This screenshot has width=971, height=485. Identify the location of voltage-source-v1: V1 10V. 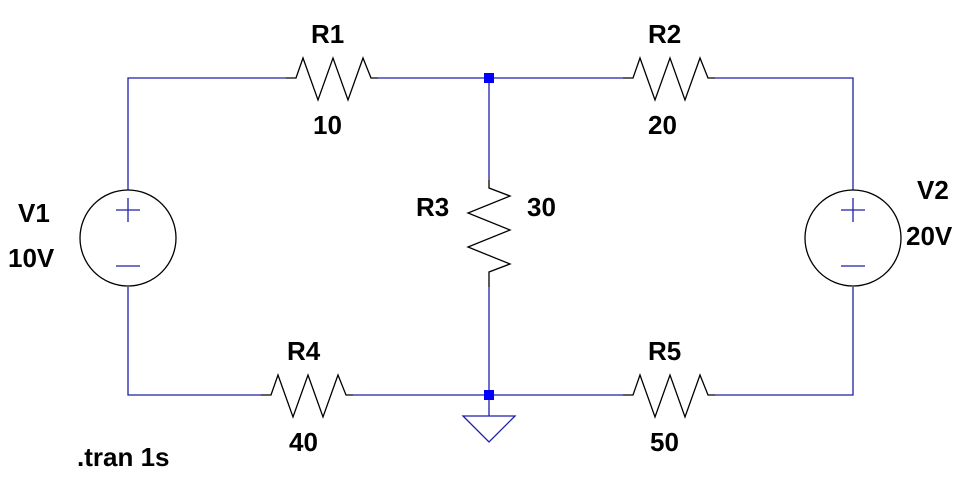
(92, 238).